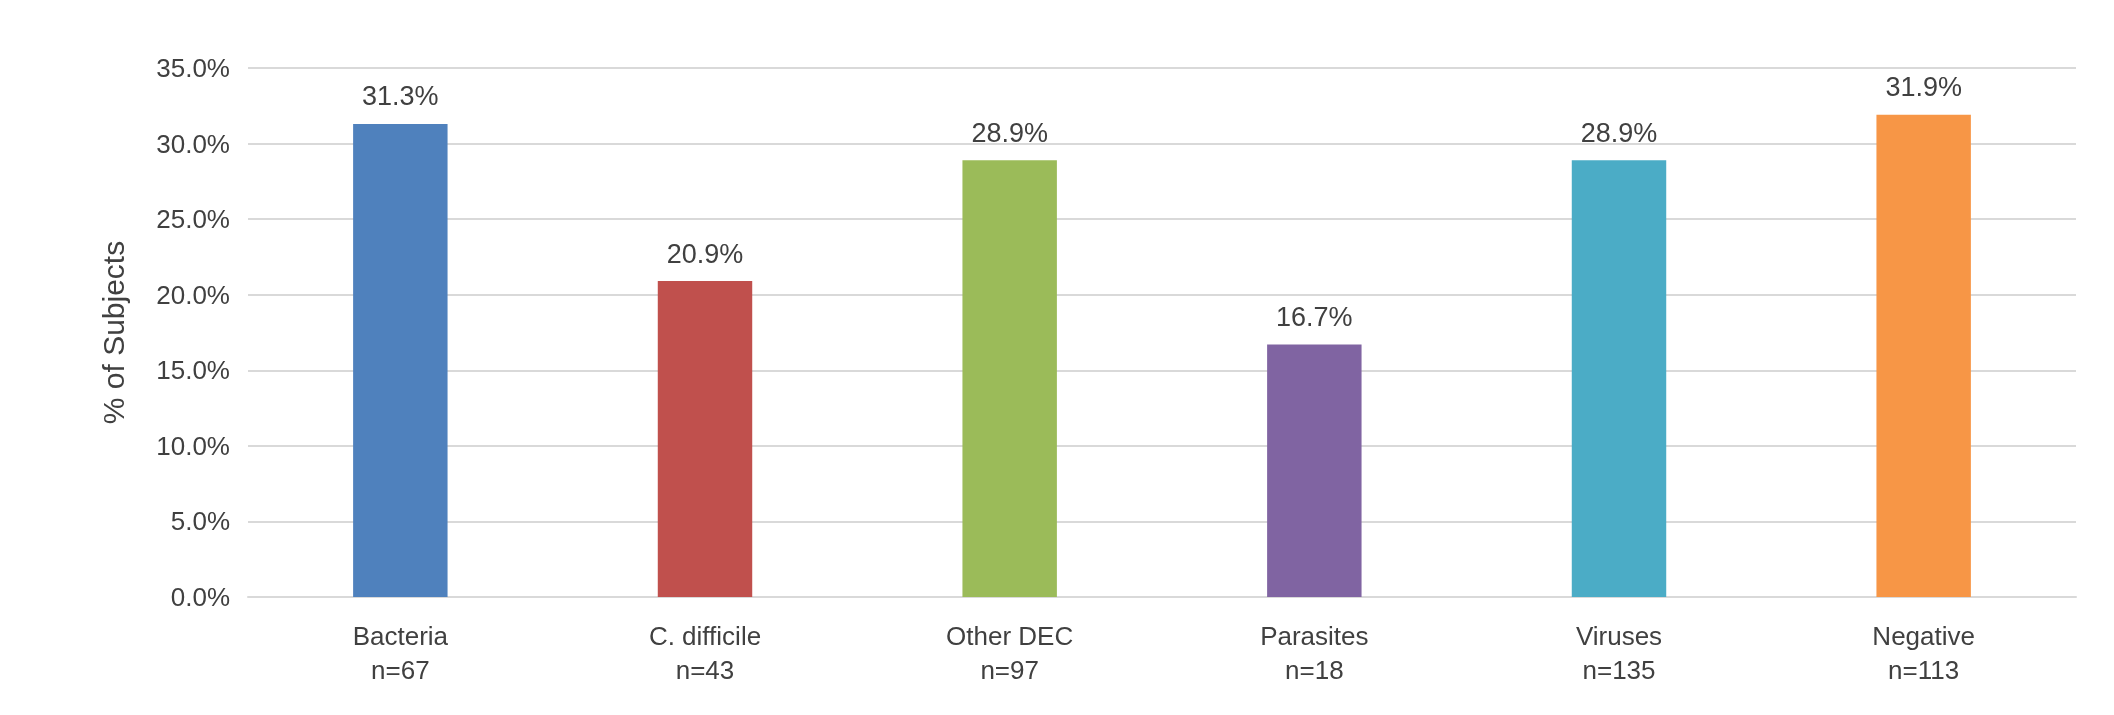 The width and height of the screenshot is (2114, 715). I want to click on data-label: 16.7%, so click(1314, 317).